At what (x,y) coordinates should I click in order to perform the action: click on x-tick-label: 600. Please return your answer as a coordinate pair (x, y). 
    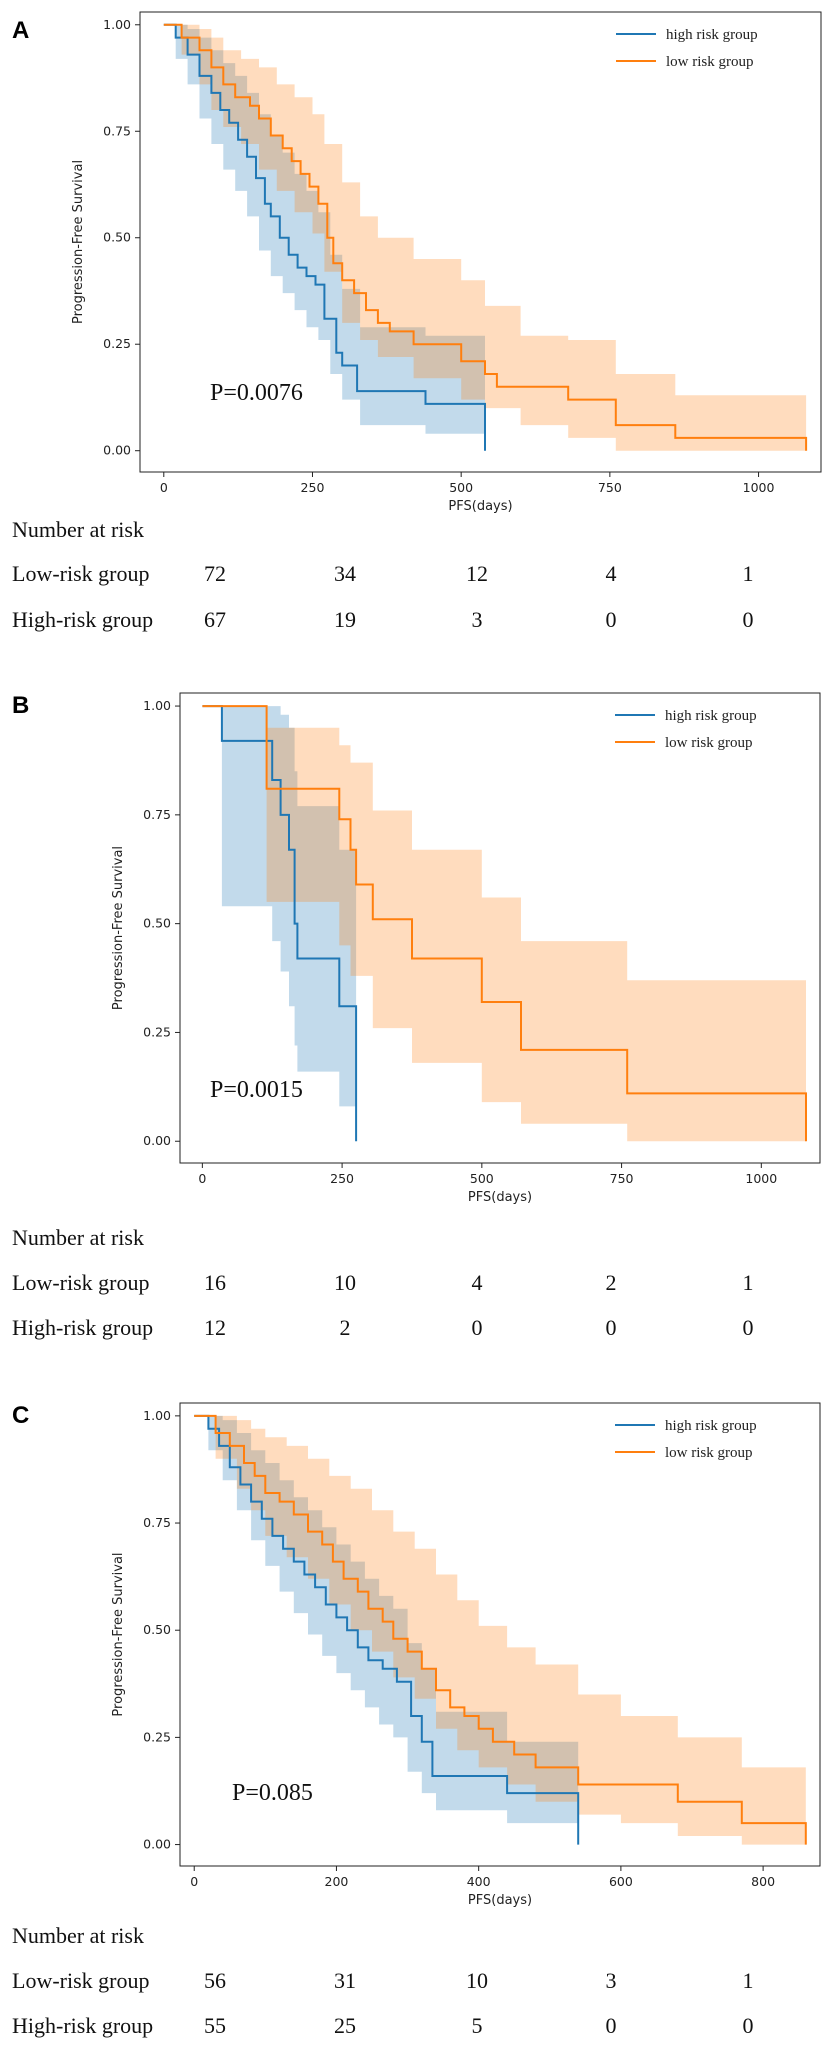
    Looking at the image, I should click on (621, 1881).